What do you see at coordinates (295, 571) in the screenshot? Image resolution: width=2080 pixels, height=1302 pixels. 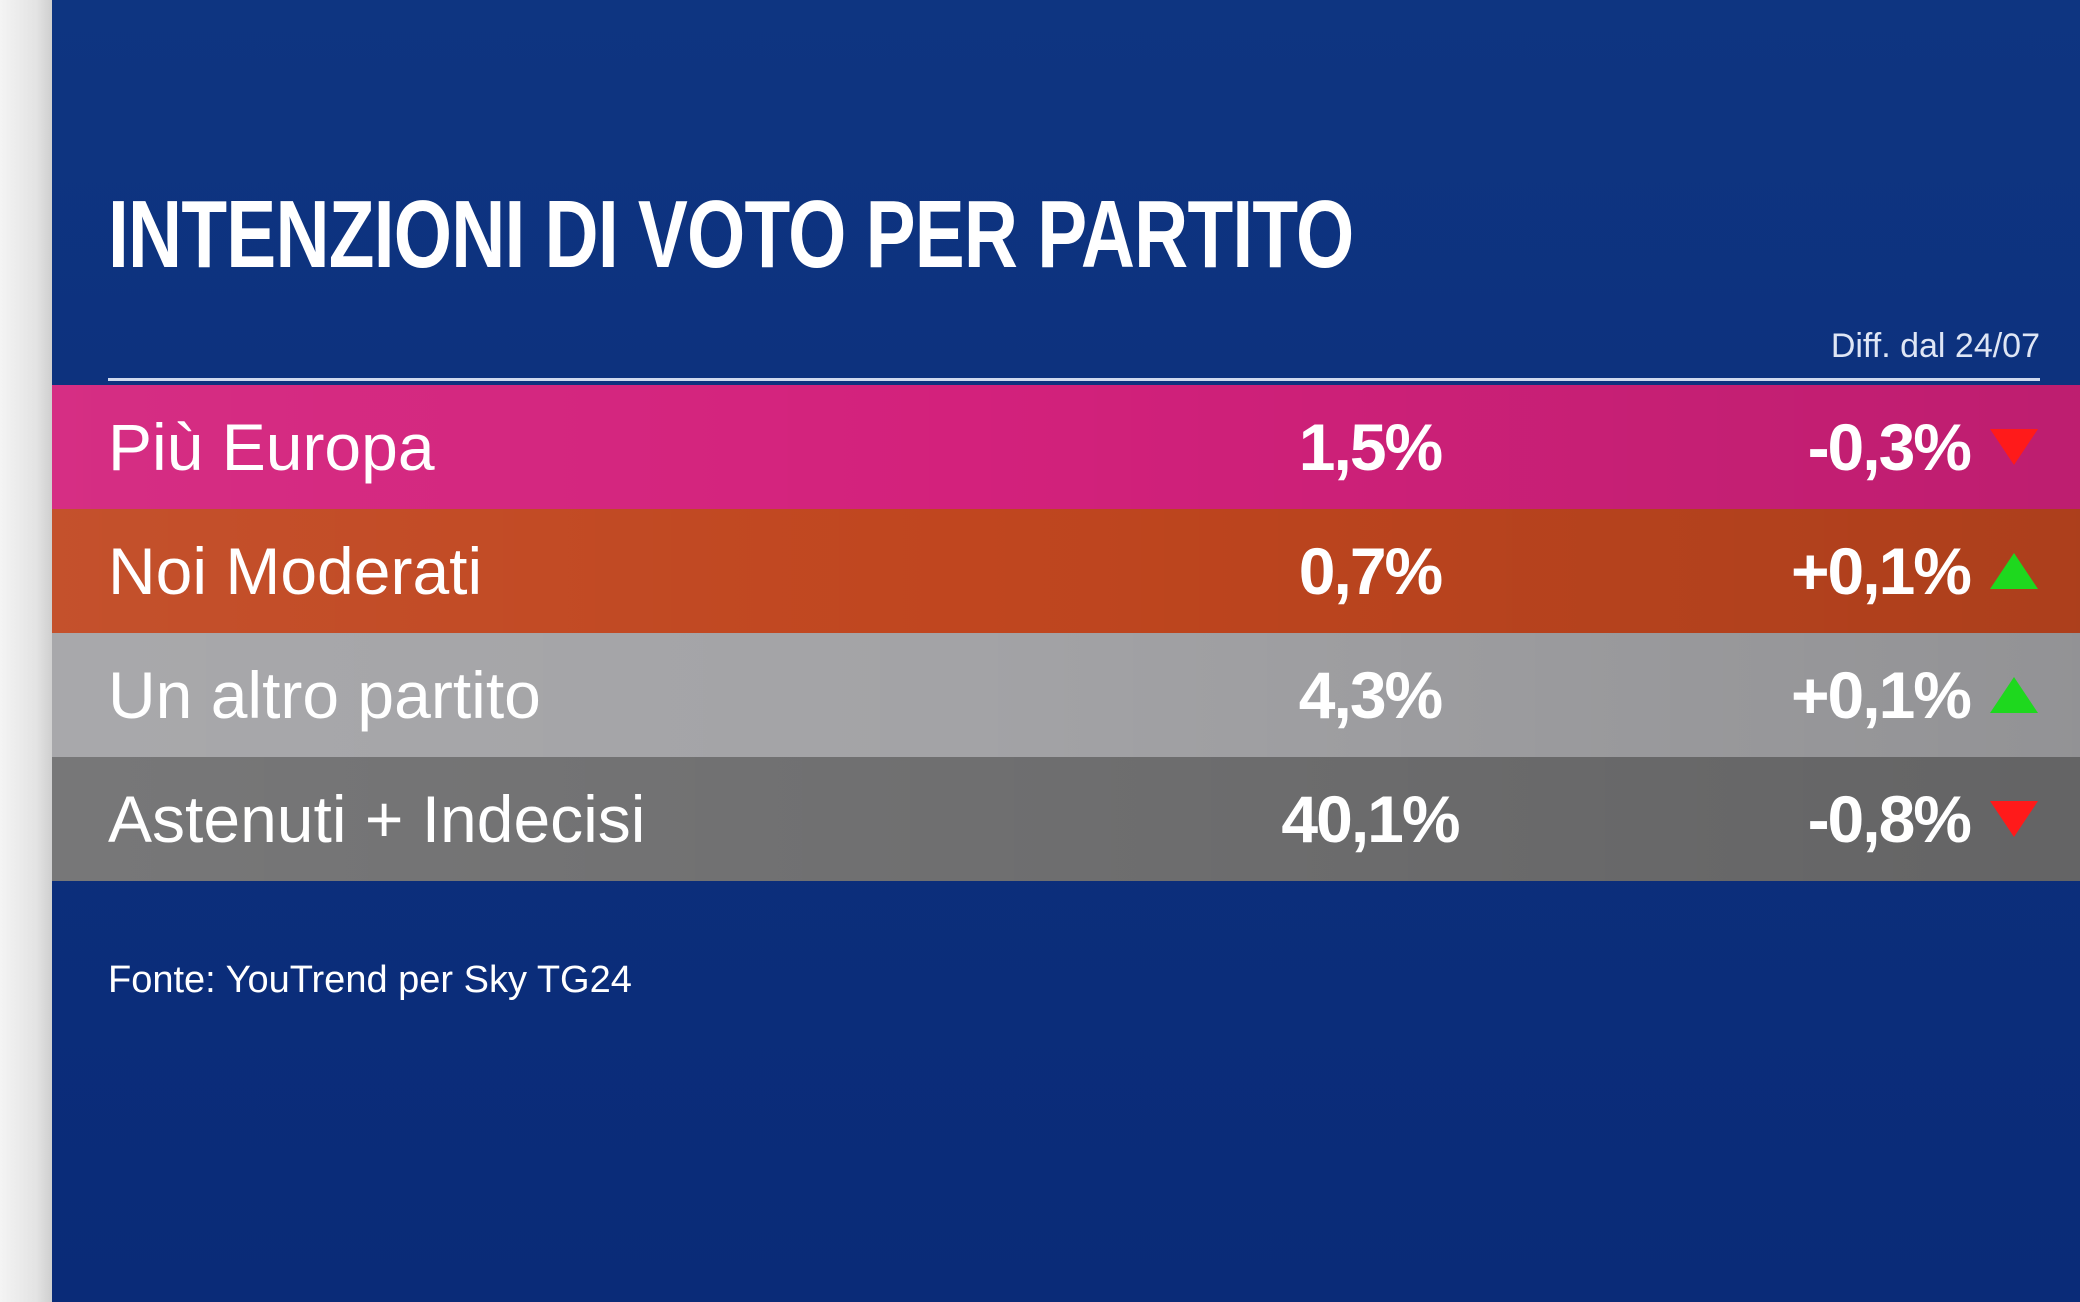 I see `party-name: Noi Moderati` at bounding box center [295, 571].